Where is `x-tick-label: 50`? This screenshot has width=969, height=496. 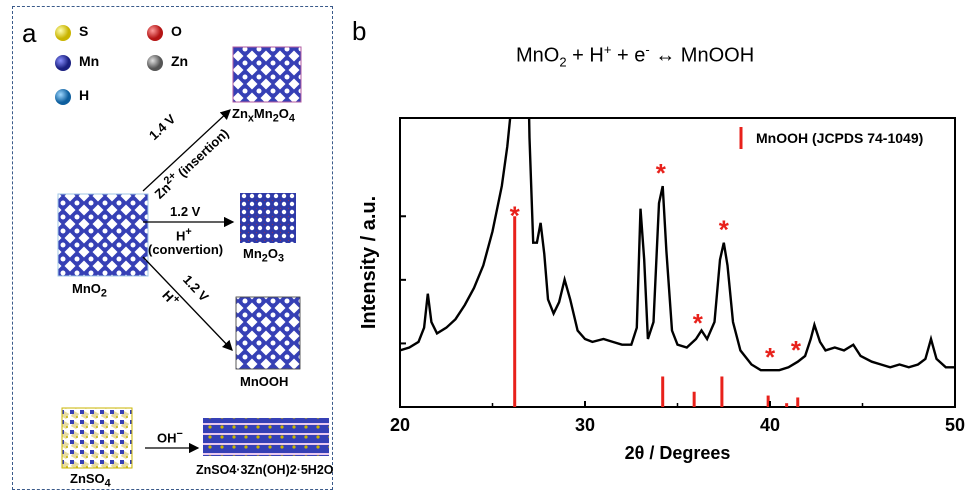 x-tick-label: 50 is located at coordinates (955, 425).